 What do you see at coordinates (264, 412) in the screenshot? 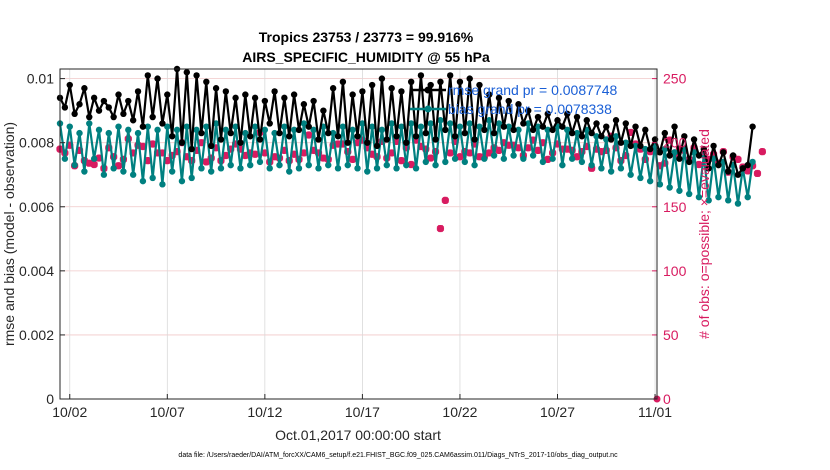
I see `x-tick-label: 10/12` at bounding box center [264, 412].